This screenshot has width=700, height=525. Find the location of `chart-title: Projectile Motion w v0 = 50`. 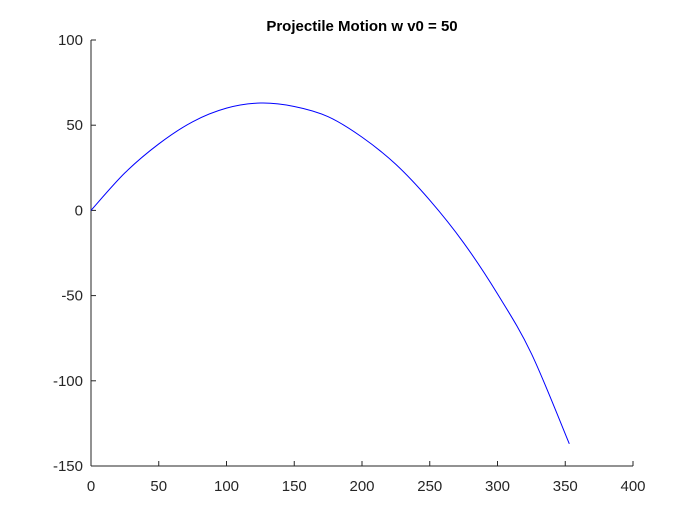

chart-title: Projectile Motion w v0 = 50 is located at coordinates (361, 26).